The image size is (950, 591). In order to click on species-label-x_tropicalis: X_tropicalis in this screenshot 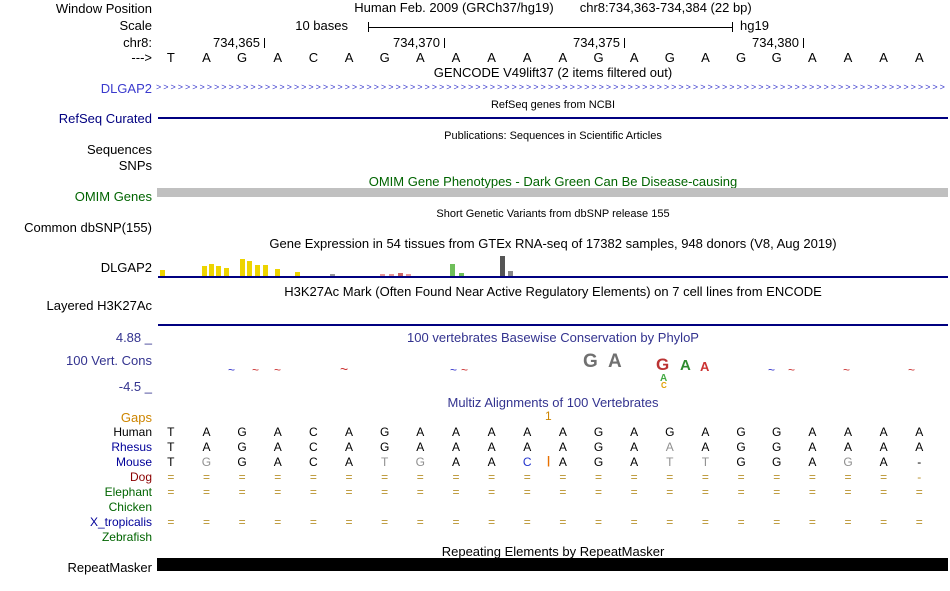, I will do `click(120, 522)`.